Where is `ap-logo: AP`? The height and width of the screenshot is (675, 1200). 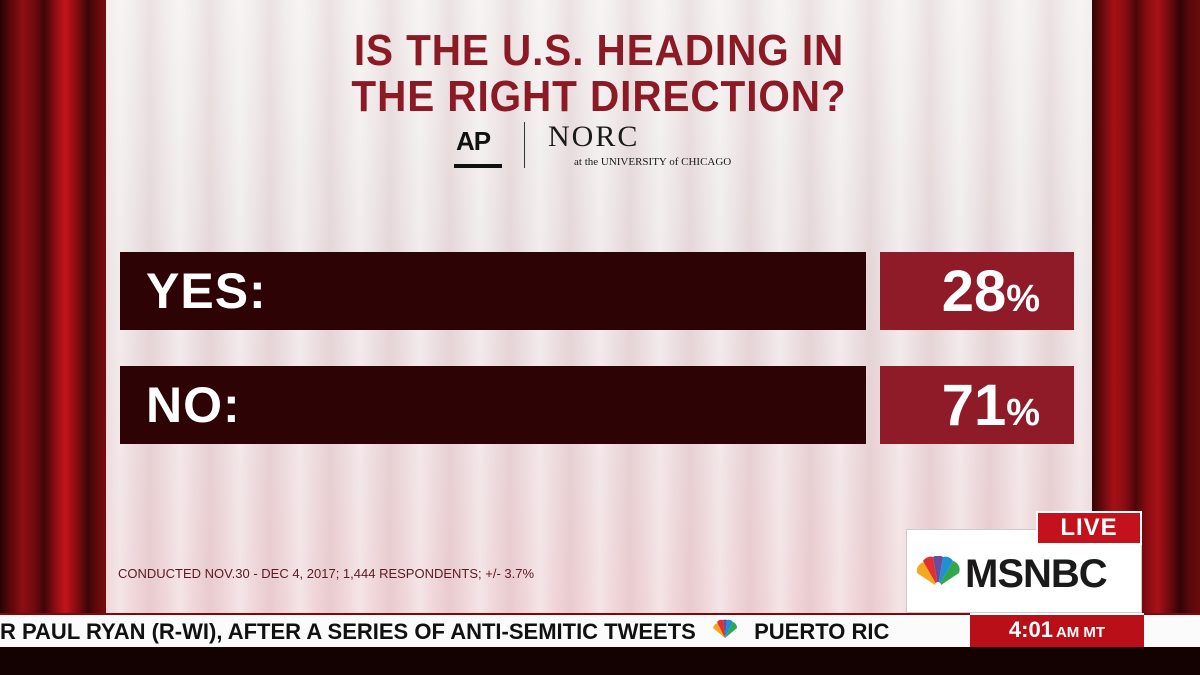 ap-logo: AP is located at coordinates (478, 147).